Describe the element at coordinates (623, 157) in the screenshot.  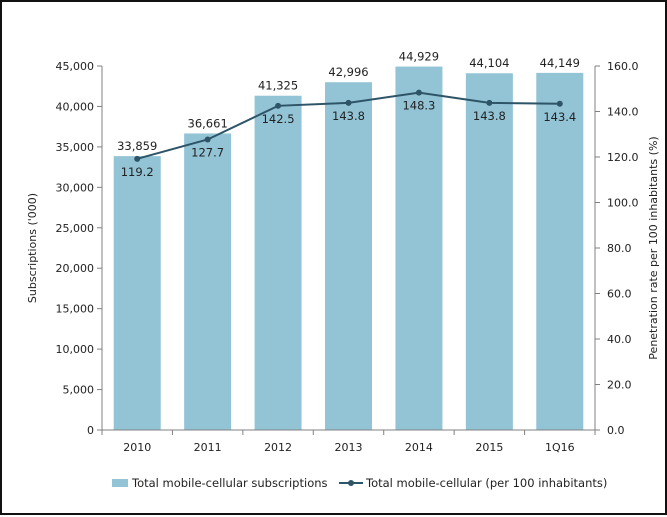
I see `right-tick-label: 120.0` at that location.